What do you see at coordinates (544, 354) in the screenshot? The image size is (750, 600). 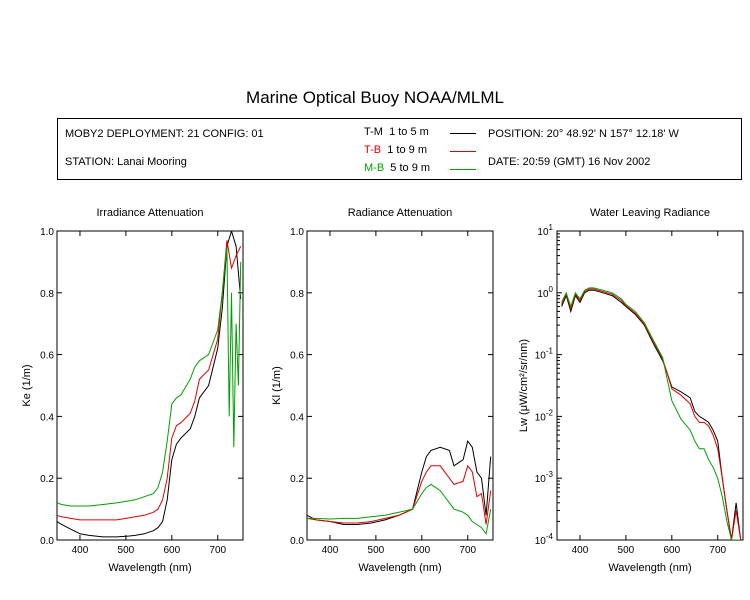 I see `y-tick-label: 10⁻¹` at bounding box center [544, 354].